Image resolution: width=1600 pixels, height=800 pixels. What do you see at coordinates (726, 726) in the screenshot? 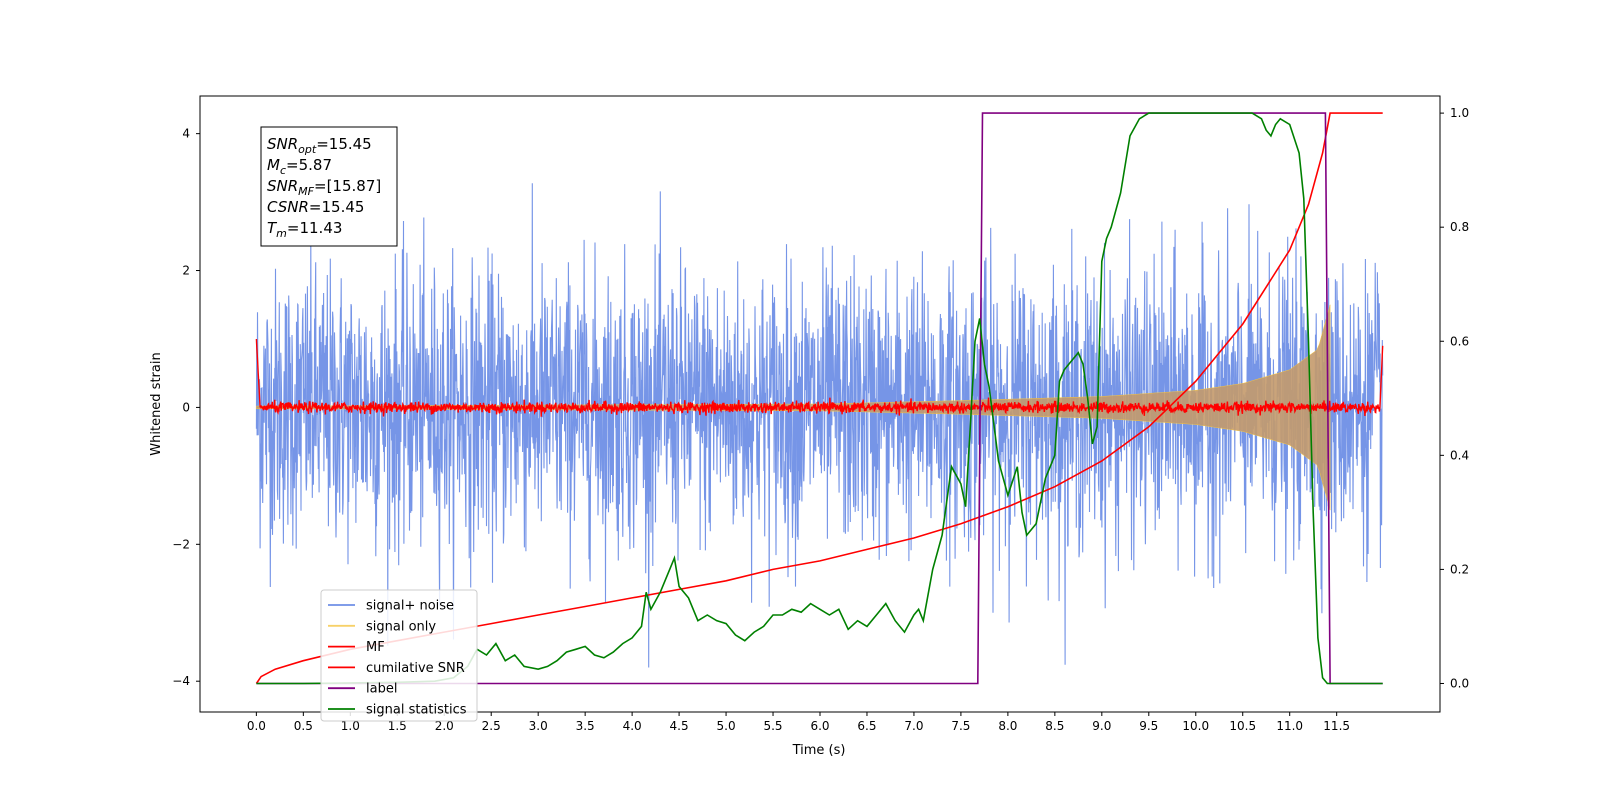
I see `x-tick-label: 5.0` at bounding box center [726, 726].